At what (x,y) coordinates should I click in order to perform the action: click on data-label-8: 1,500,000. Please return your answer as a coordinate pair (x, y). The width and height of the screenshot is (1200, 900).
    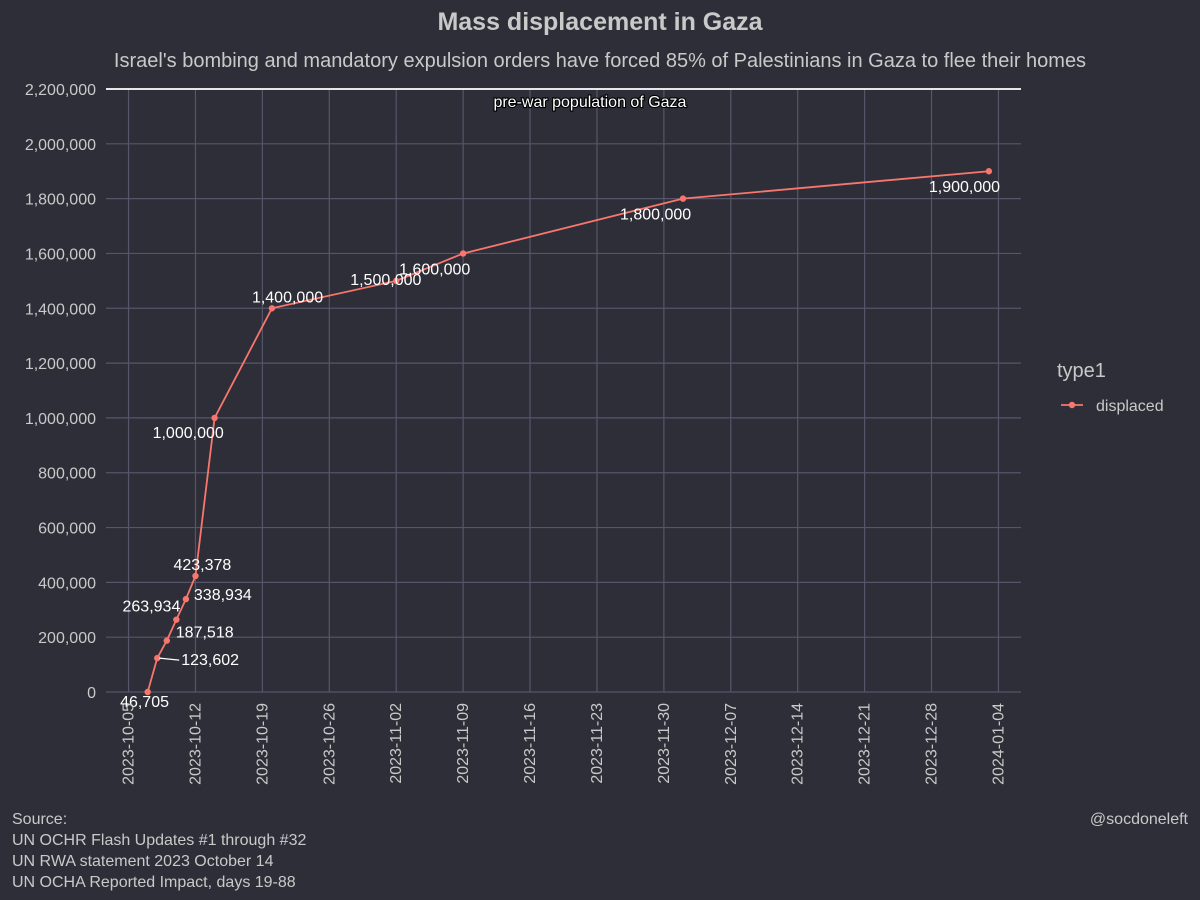
    Looking at the image, I should click on (385, 280).